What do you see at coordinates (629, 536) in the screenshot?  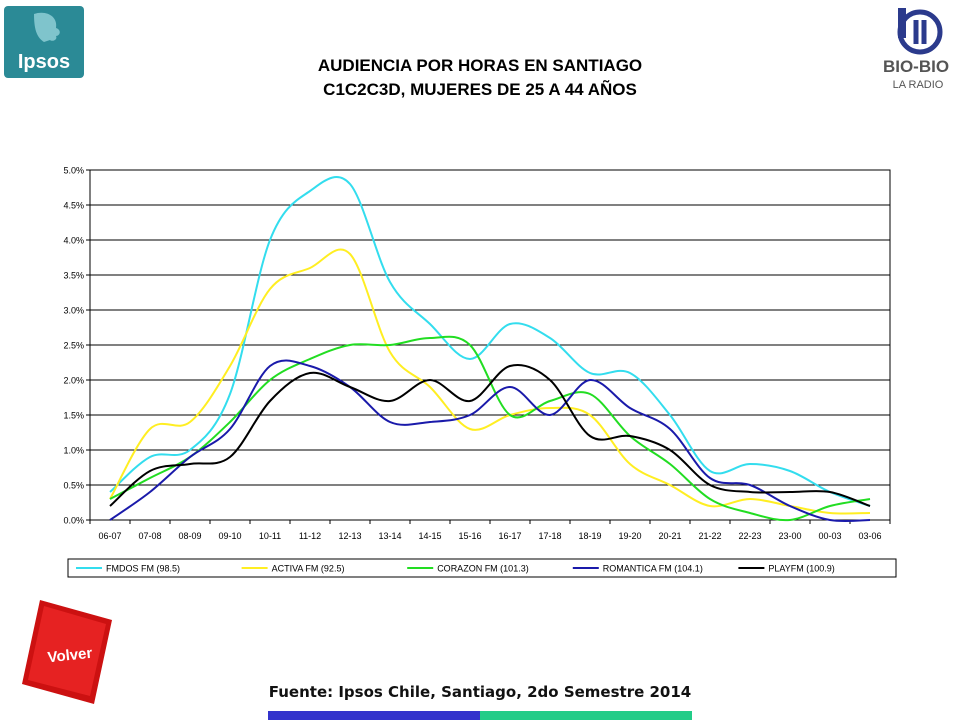 I see `x-tick-label: 19-20` at bounding box center [629, 536].